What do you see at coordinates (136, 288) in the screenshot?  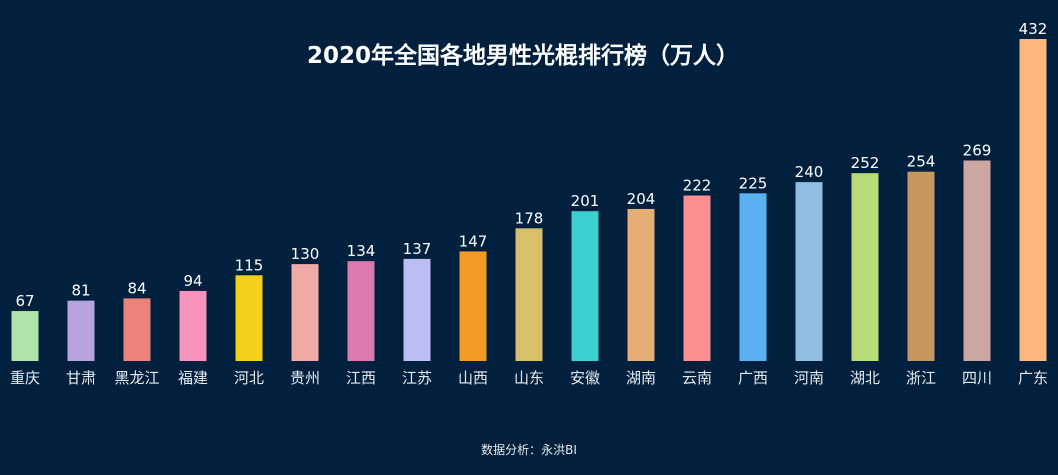 I see `data-label: 84` at bounding box center [136, 288].